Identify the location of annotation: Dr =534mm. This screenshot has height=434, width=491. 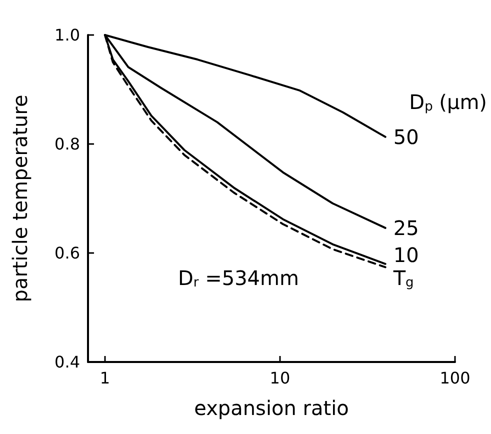
(239, 278).